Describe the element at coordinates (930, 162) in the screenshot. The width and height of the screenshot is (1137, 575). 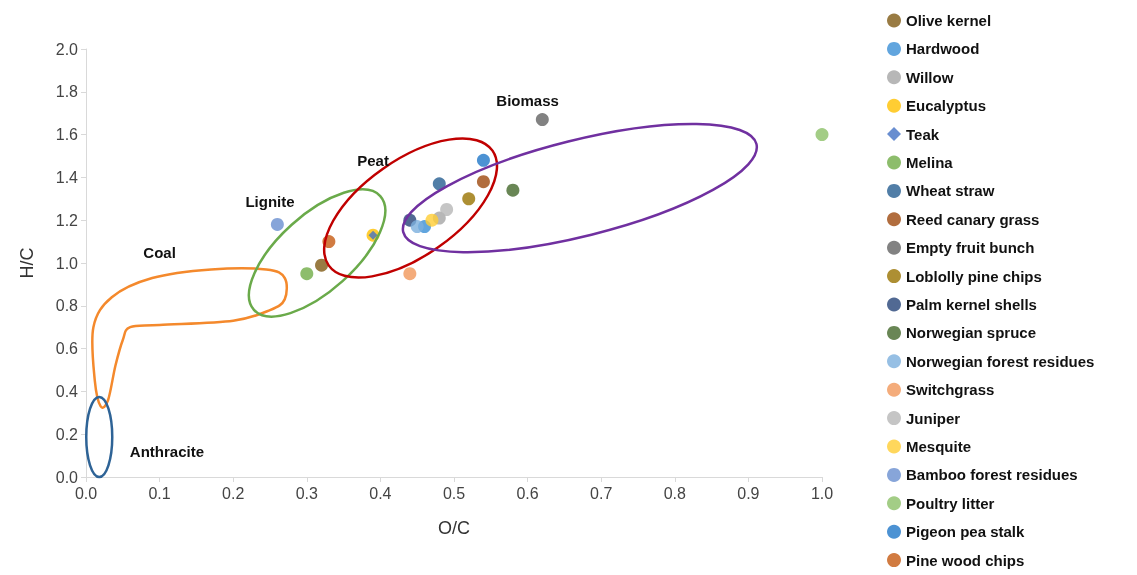
I see `legend-label: Melina` at that location.